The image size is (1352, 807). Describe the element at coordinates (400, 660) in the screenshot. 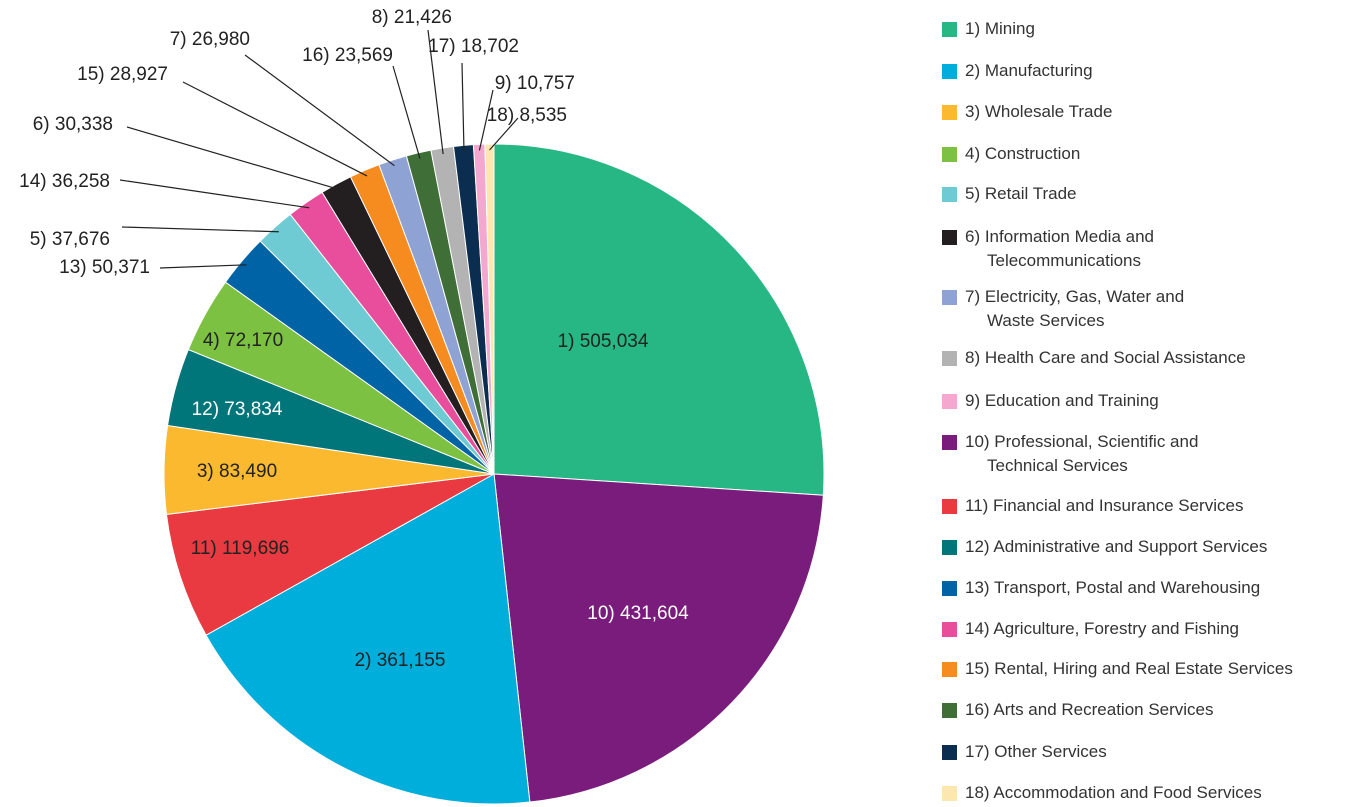

I see `data-label: 2) 361,155` at that location.